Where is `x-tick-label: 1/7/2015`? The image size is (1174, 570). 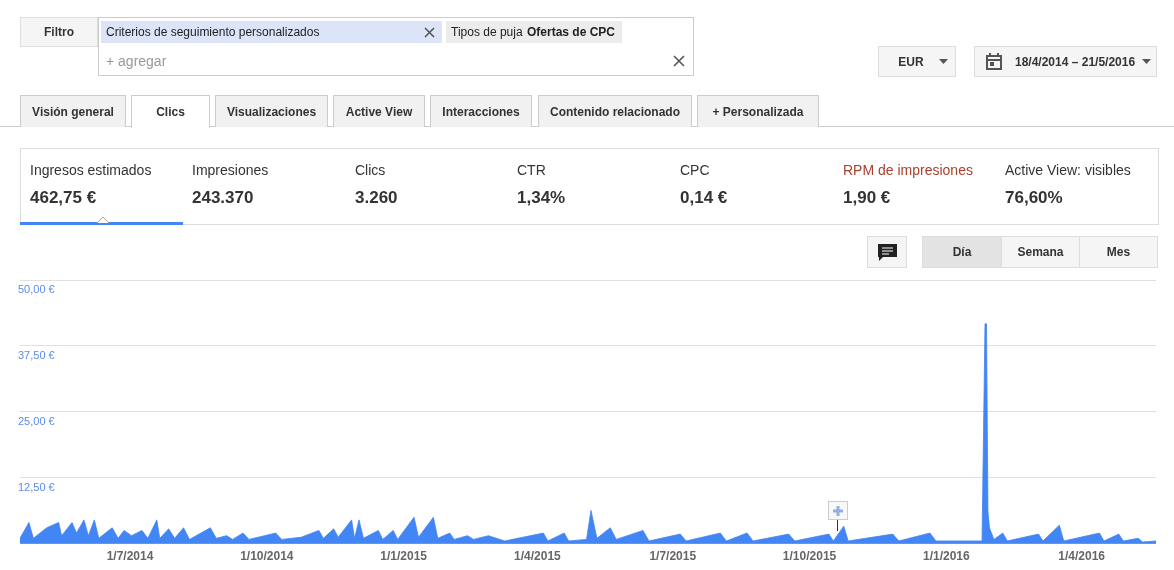
x-tick-label: 1/7/2015 is located at coordinates (673, 556).